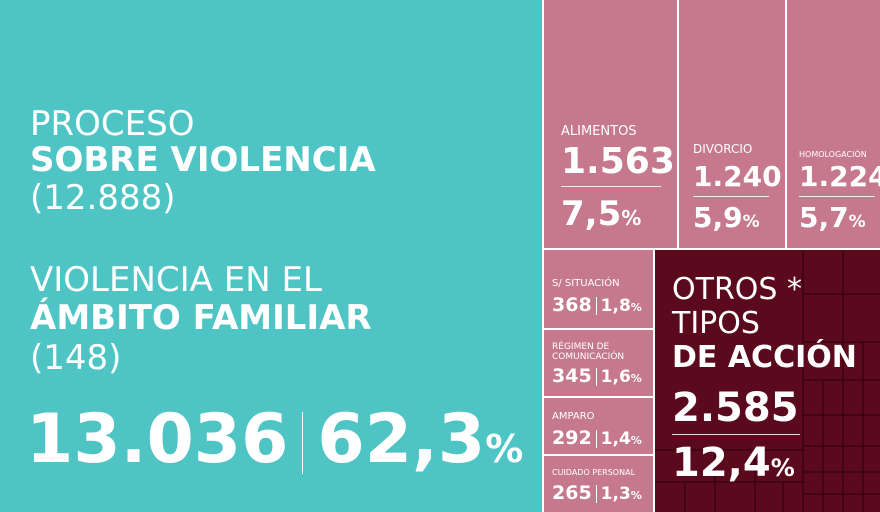 Image resolution: width=880 pixels, height=512 pixels. What do you see at coordinates (718, 217) in the screenshot?
I see `cell-divorcio-percent: 5,9` at bounding box center [718, 217].